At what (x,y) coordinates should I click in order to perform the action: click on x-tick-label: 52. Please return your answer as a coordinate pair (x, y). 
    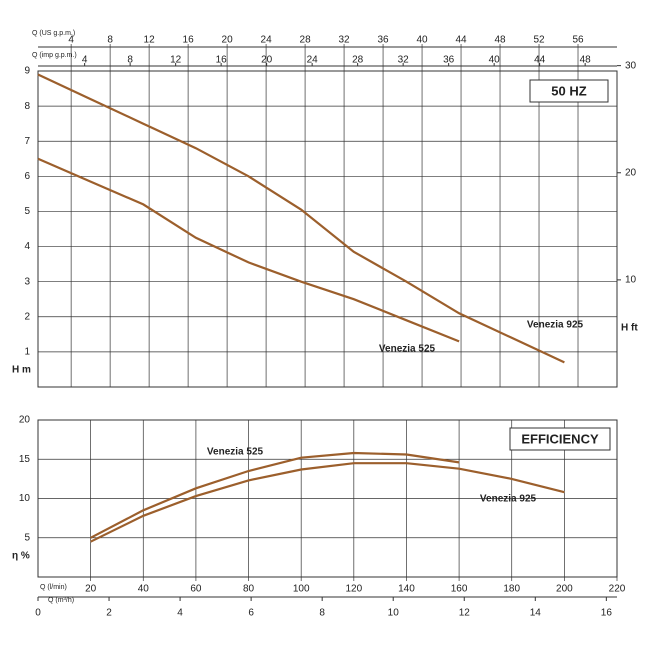
    Looking at the image, I should click on (539, 40).